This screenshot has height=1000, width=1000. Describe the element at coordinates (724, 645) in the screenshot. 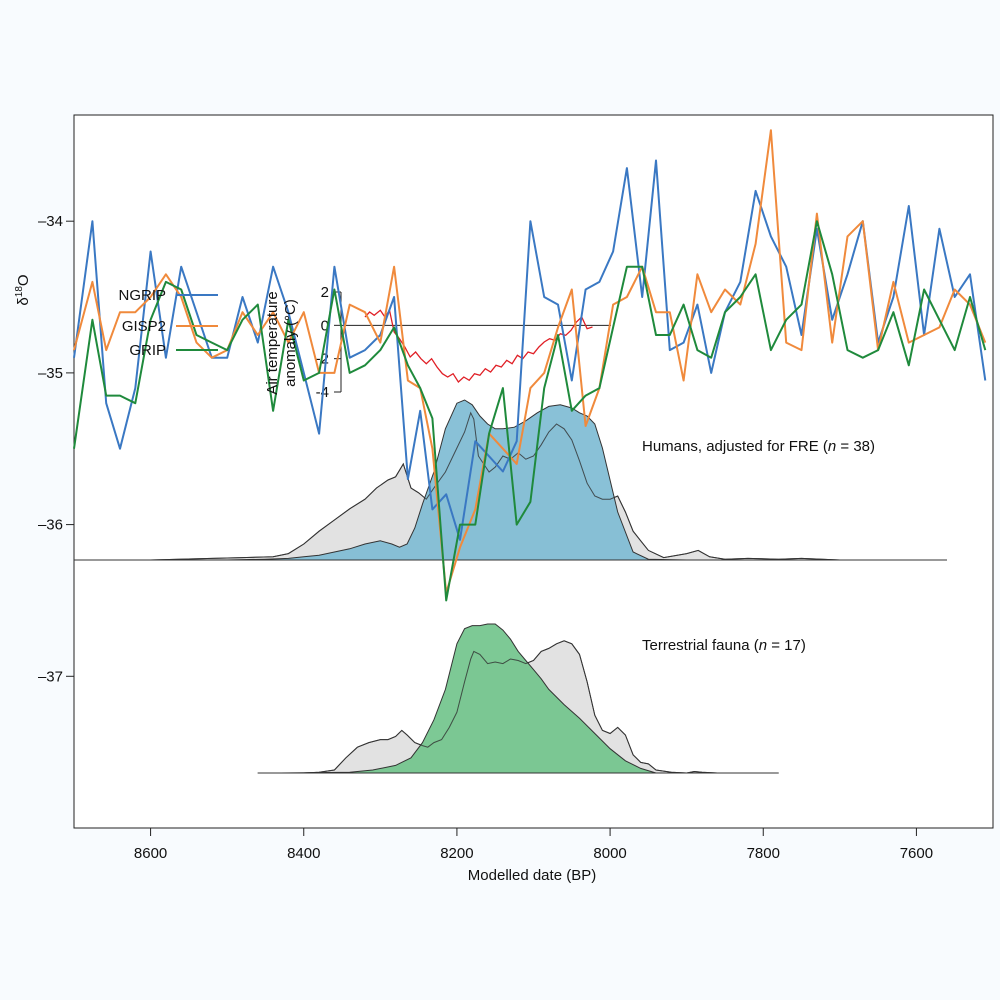

I see `fauna-density-label: Terrestrial fauna (n = 17)` at that location.